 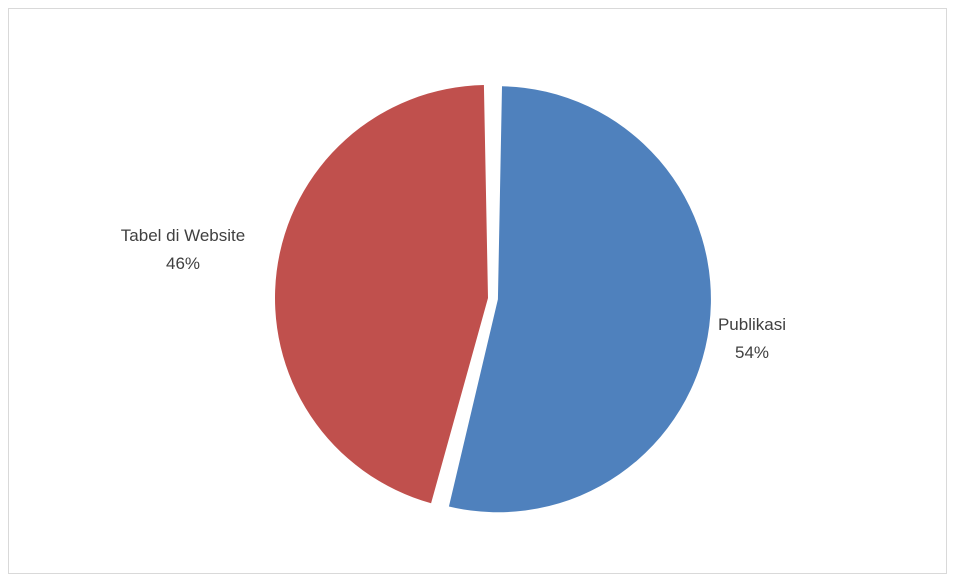 What do you see at coordinates (183, 263) in the screenshot?
I see `slice-label-value: 46%` at bounding box center [183, 263].